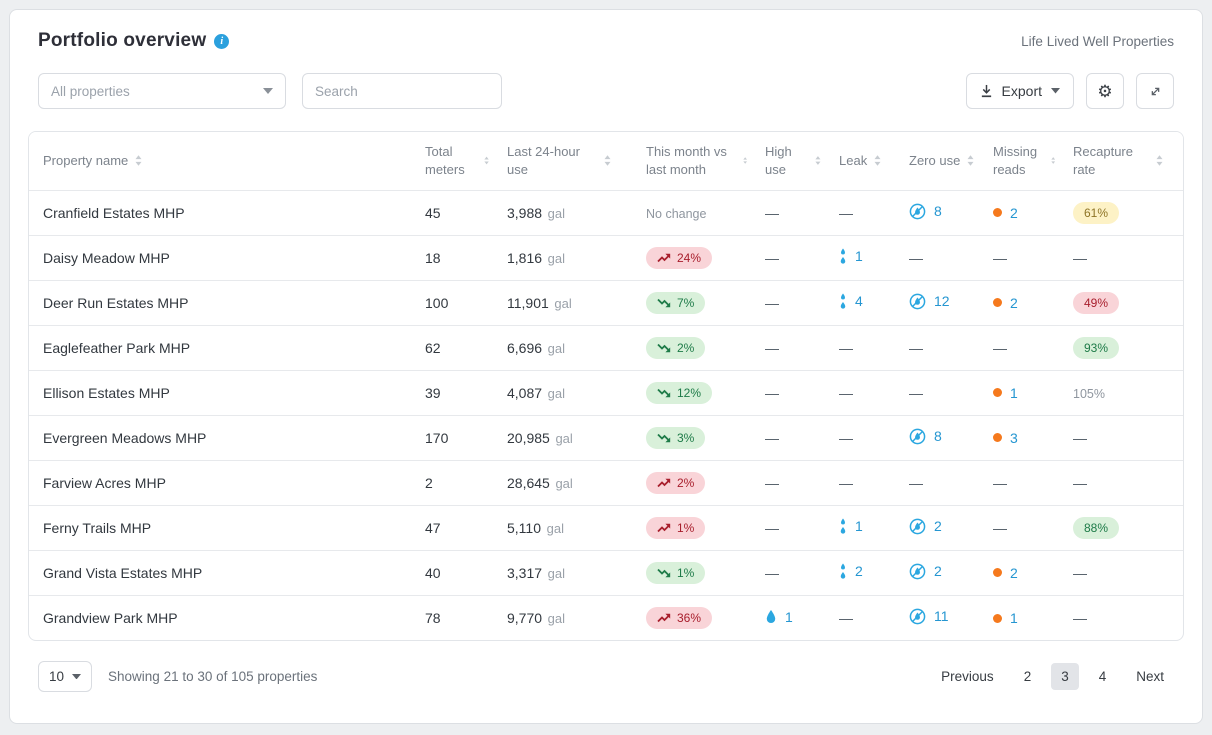 This screenshot has height=735, width=1212. I want to click on recapture-pill: 93%, so click(1096, 347).